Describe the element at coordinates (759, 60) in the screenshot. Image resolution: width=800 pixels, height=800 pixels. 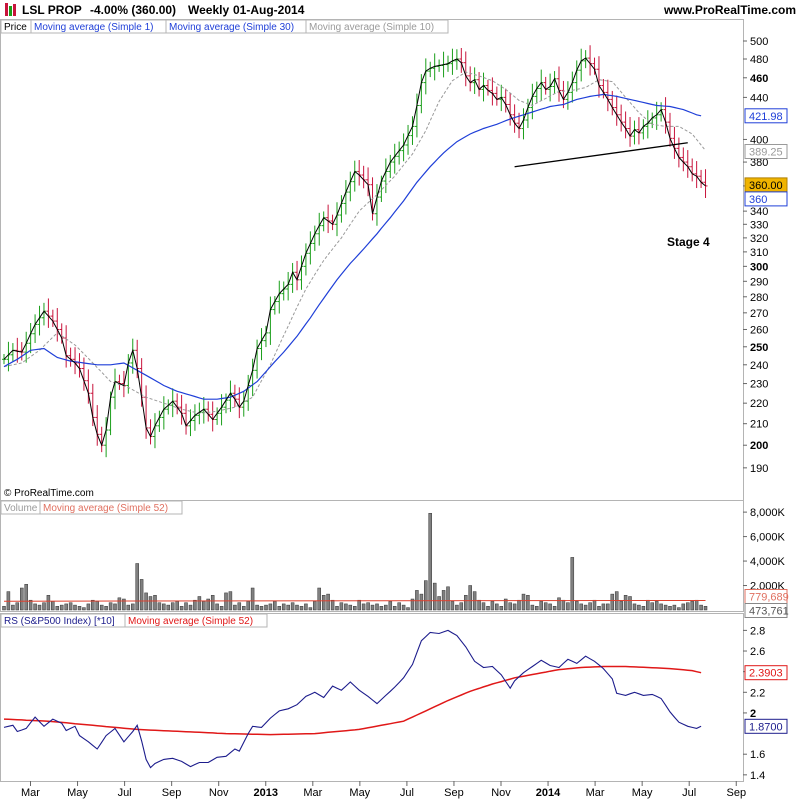
I see `price-tick-label: 480` at that location.